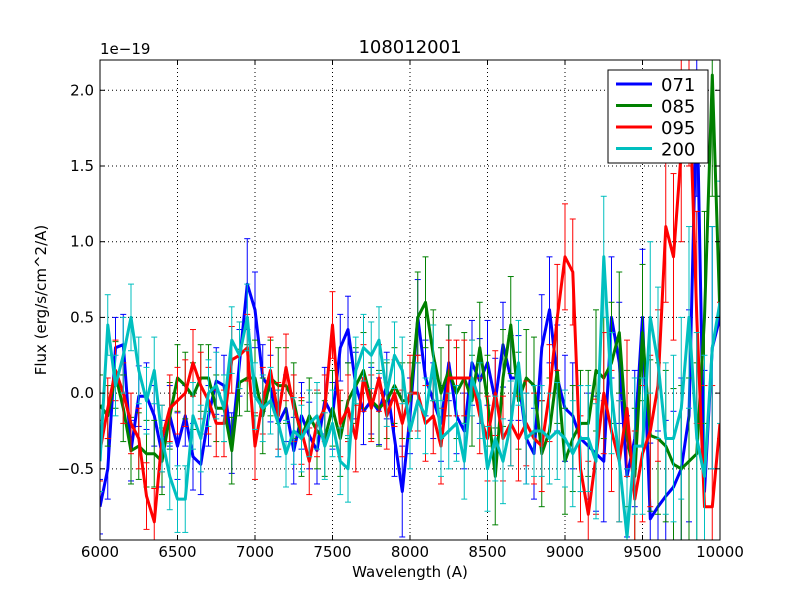 This screenshot has height=600, width=800. Describe the element at coordinates (678, 128) in the screenshot. I see `legend-label-095: 095` at that location.